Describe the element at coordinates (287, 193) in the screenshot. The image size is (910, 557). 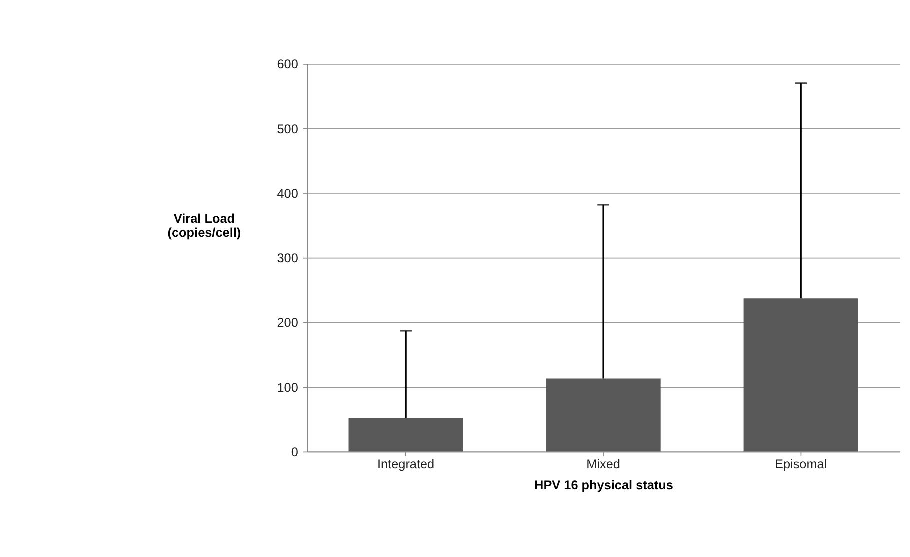
I see `y-tick-label: 400` at that location.